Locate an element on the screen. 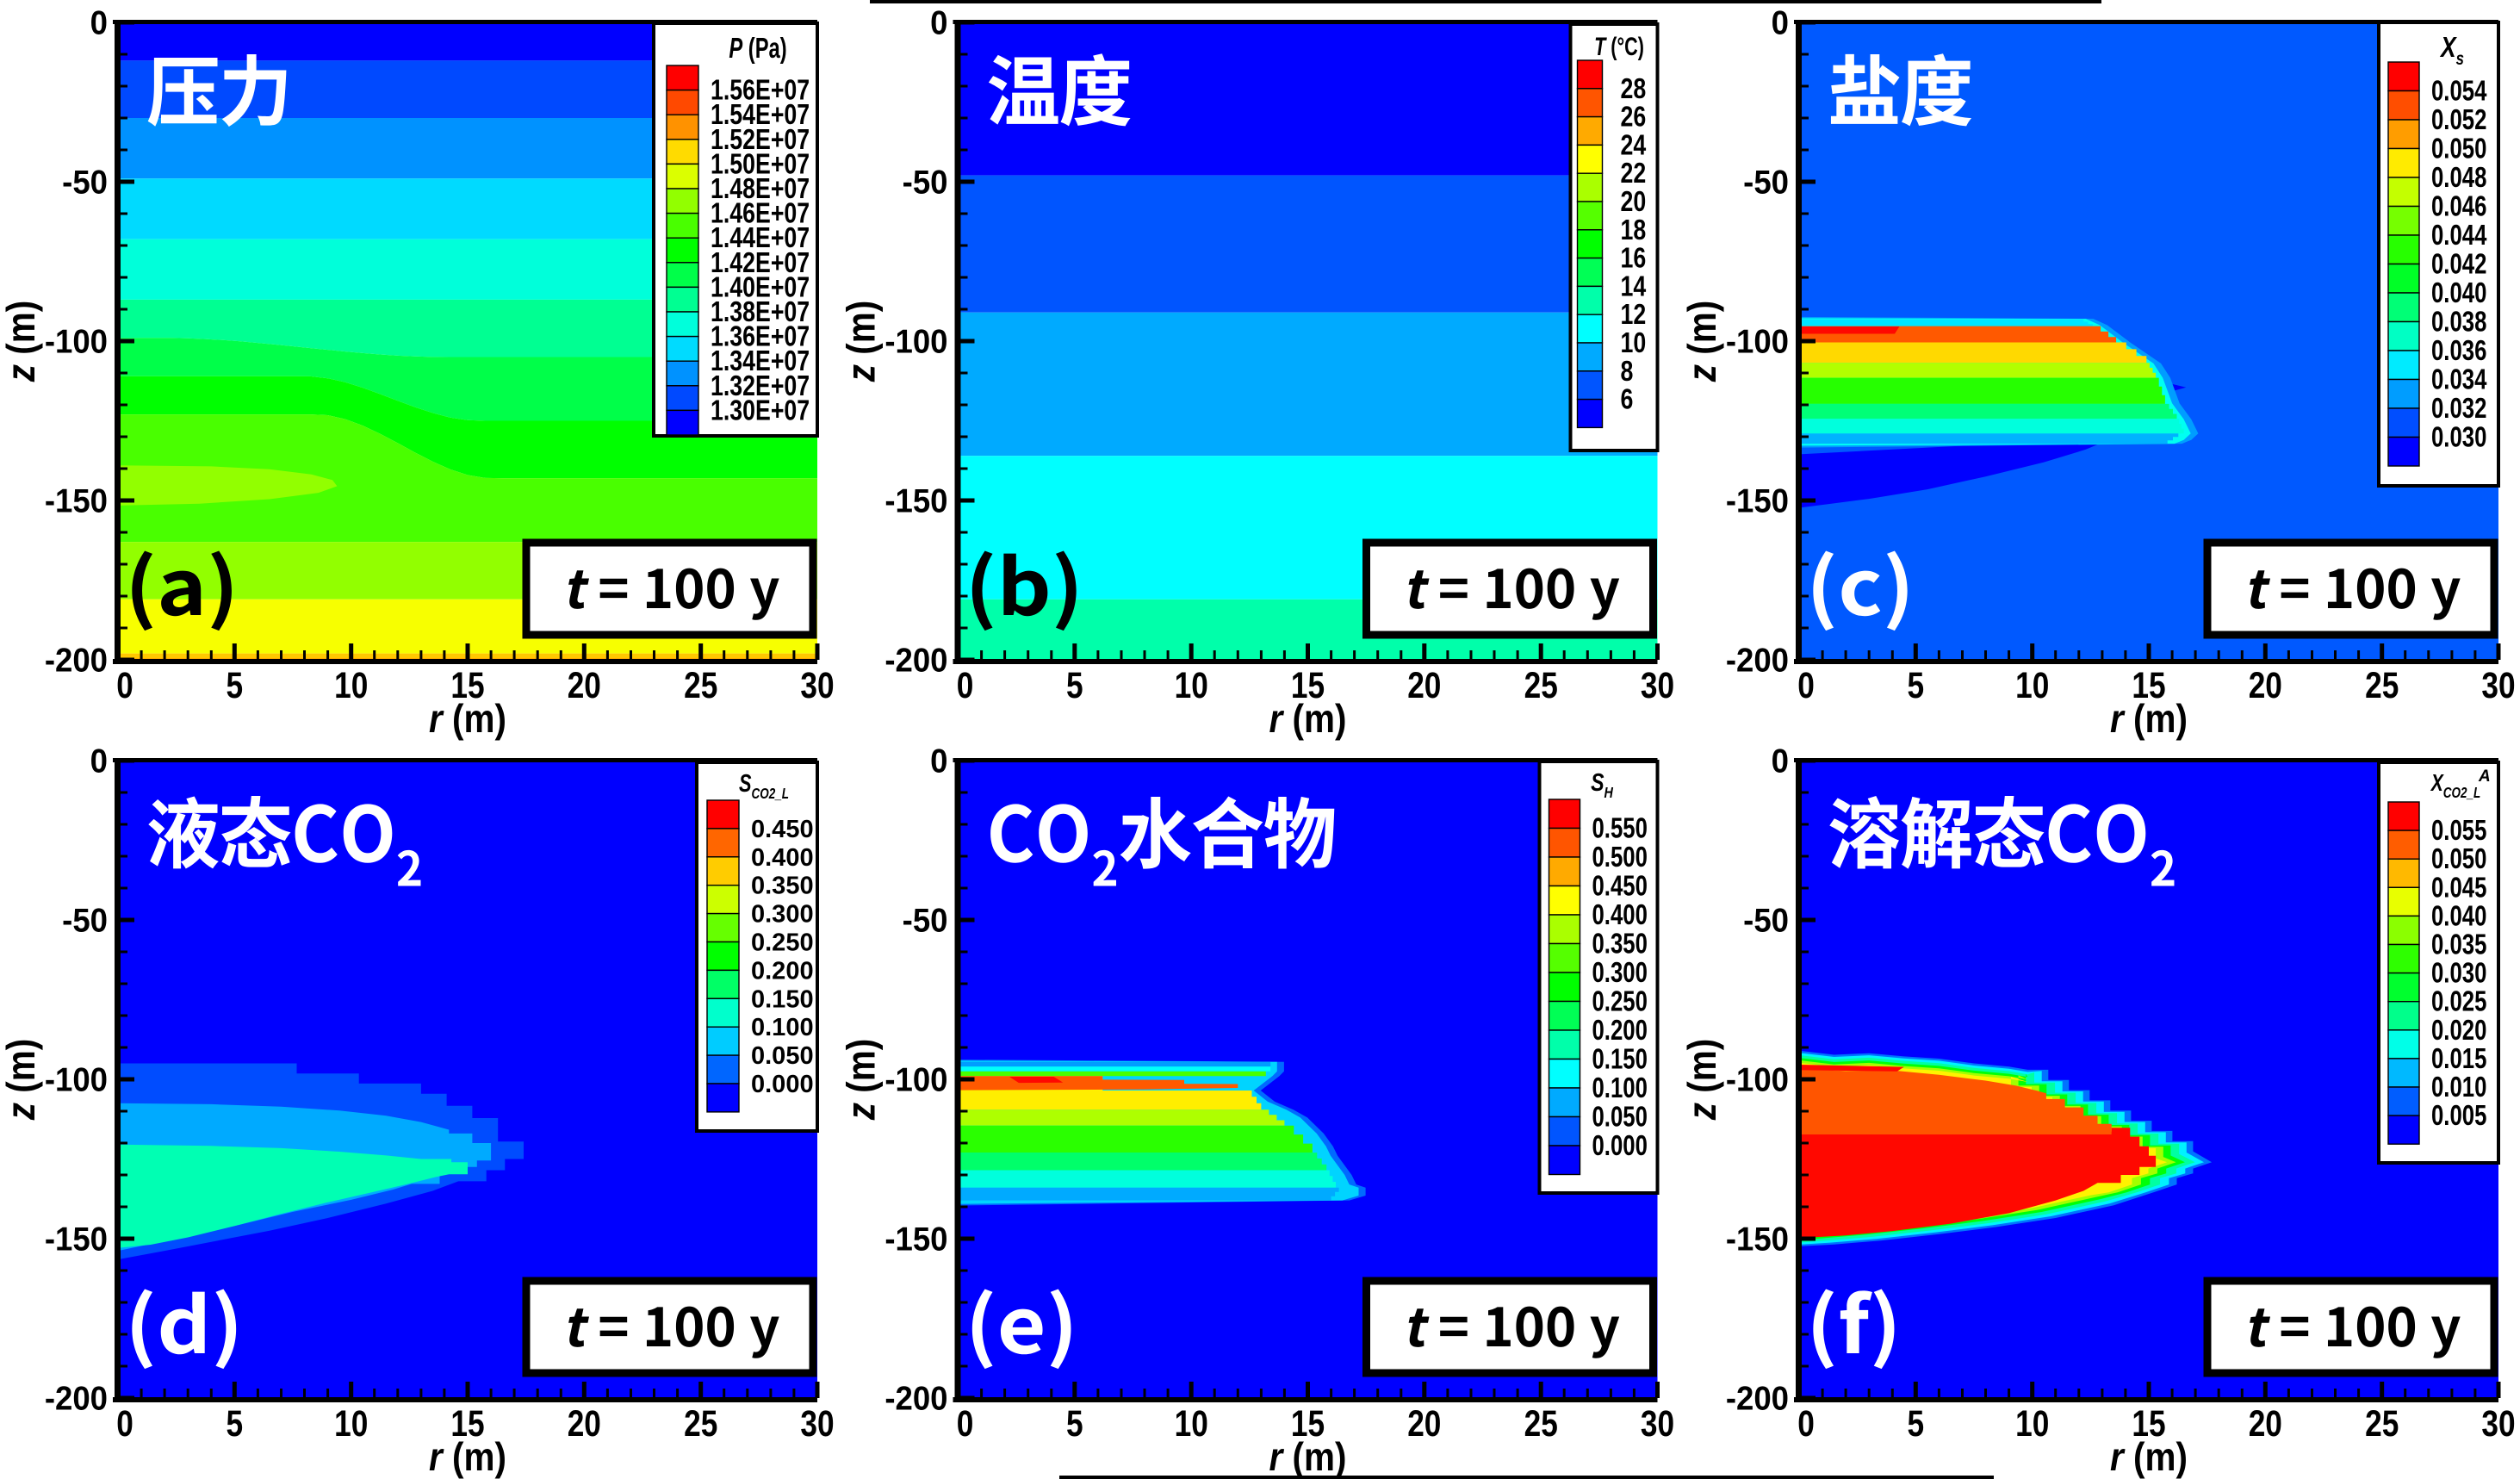 The image size is (2520, 1479). svg-text: 1.52E+07 is located at coordinates (761, 139).